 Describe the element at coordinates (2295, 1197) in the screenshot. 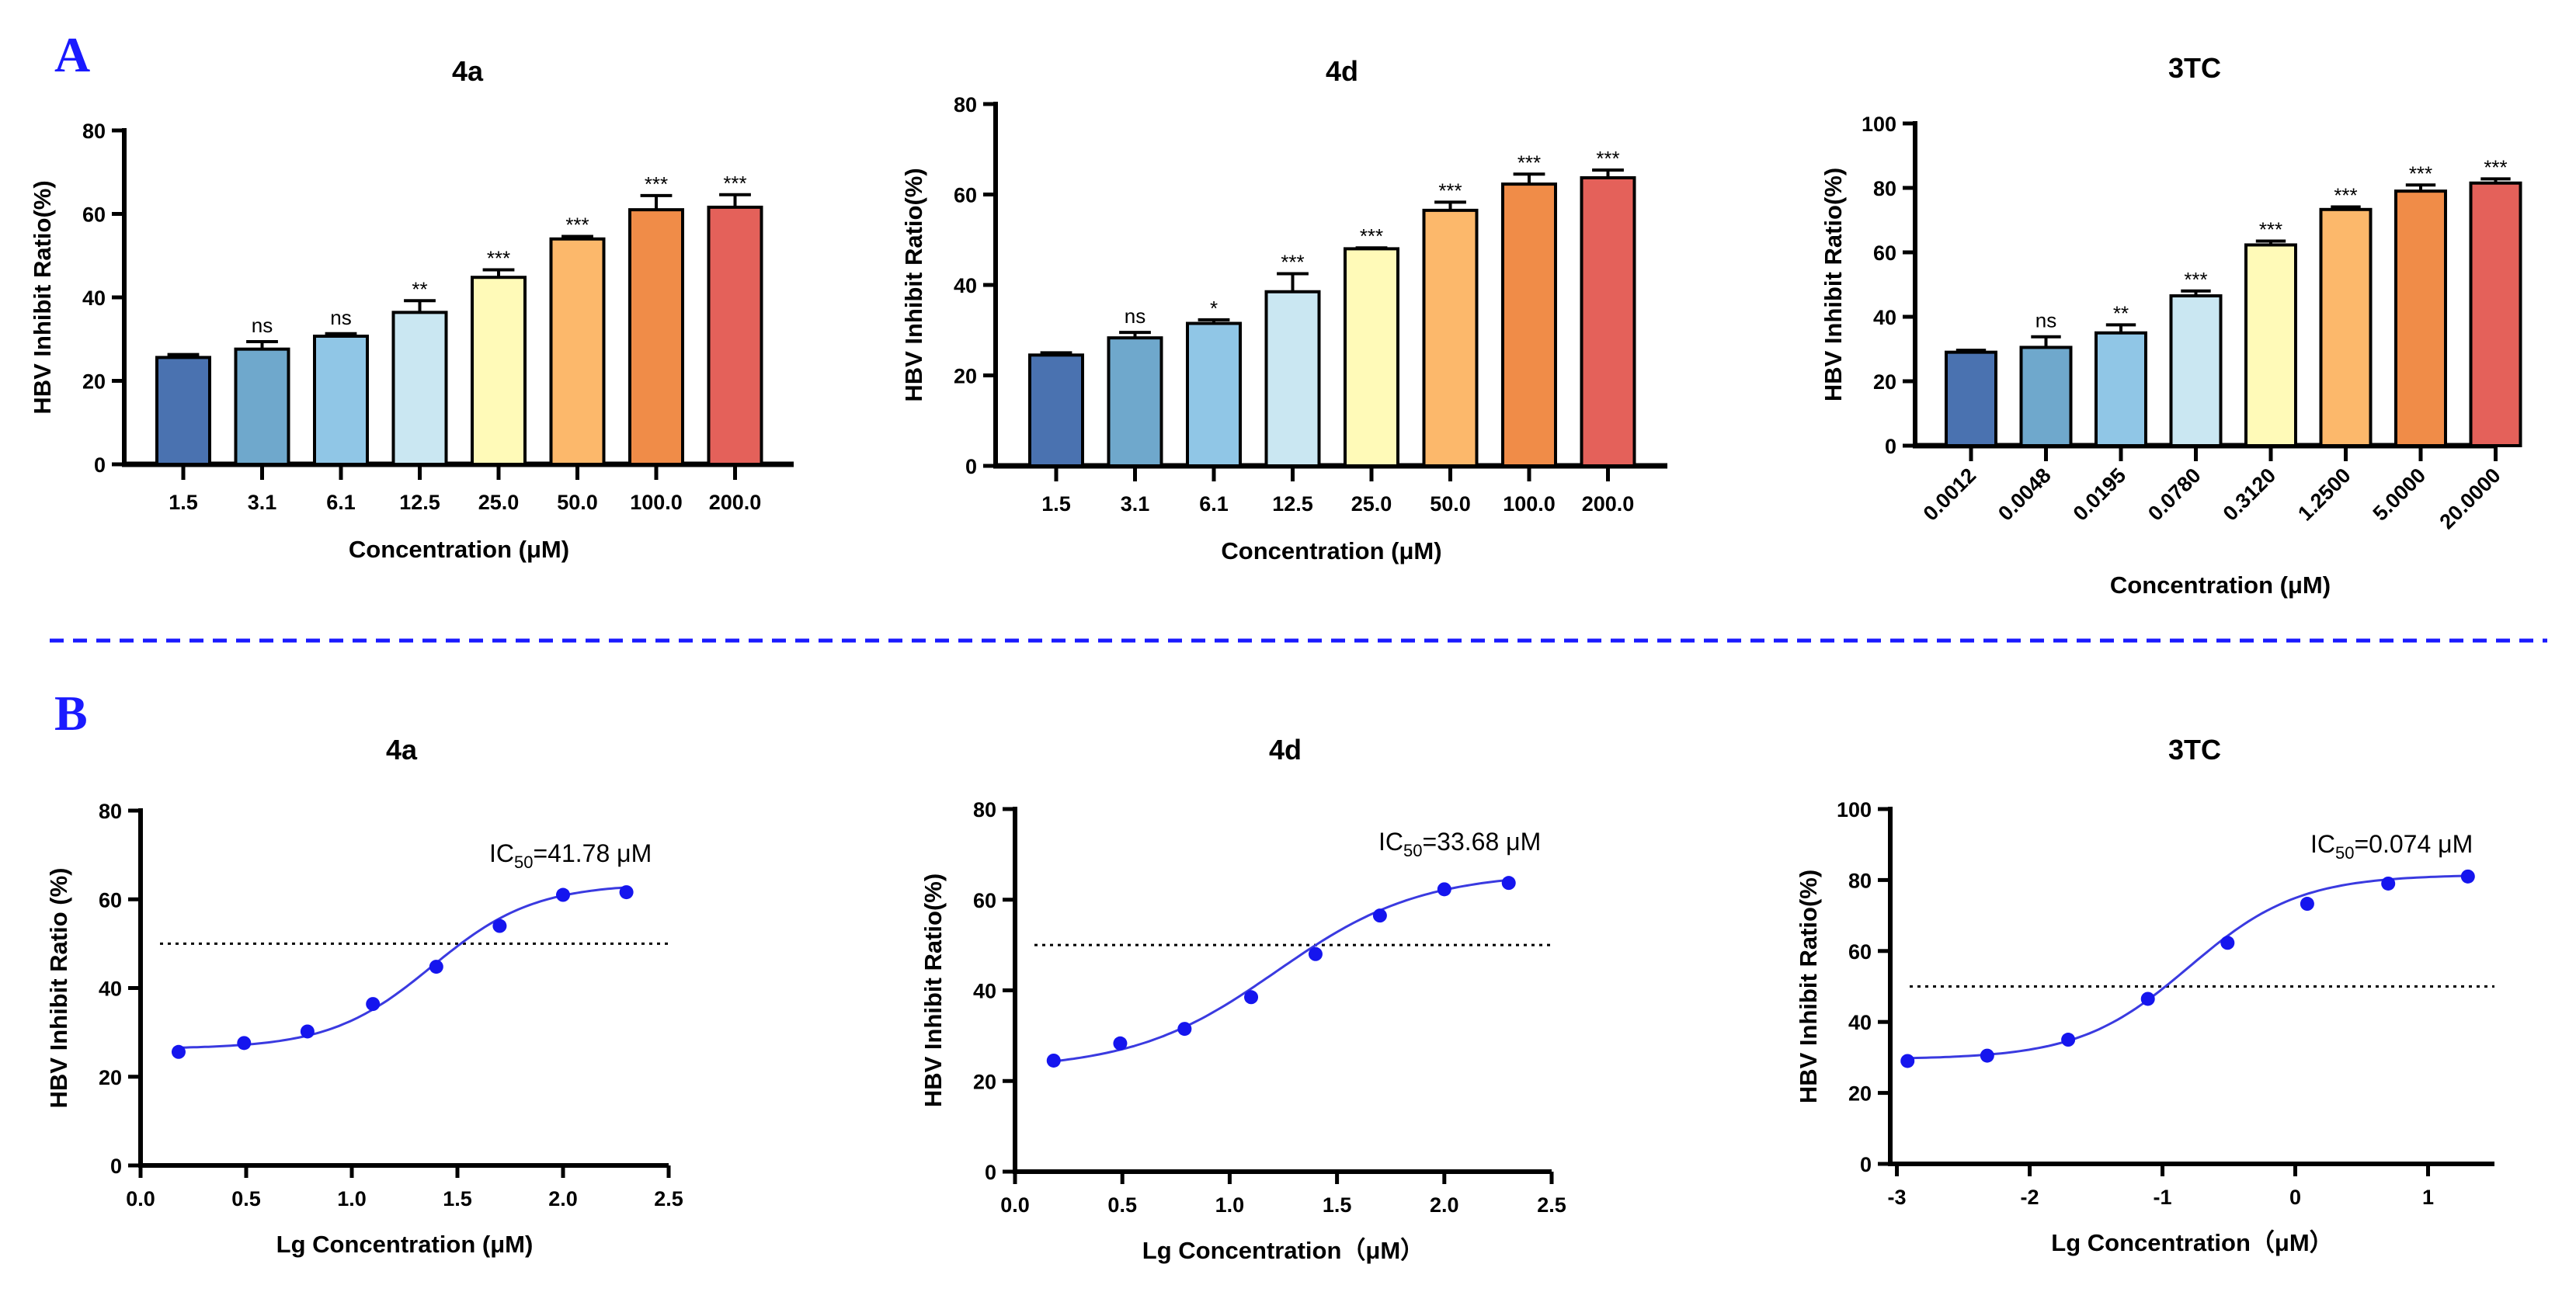

I see `x-tick-label: 0` at that location.